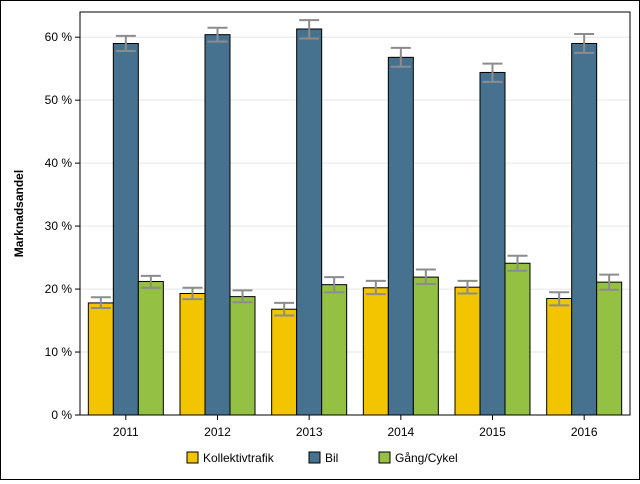 This screenshot has width=640, height=484. I want to click on x-tick-label: 2016, so click(584, 432).